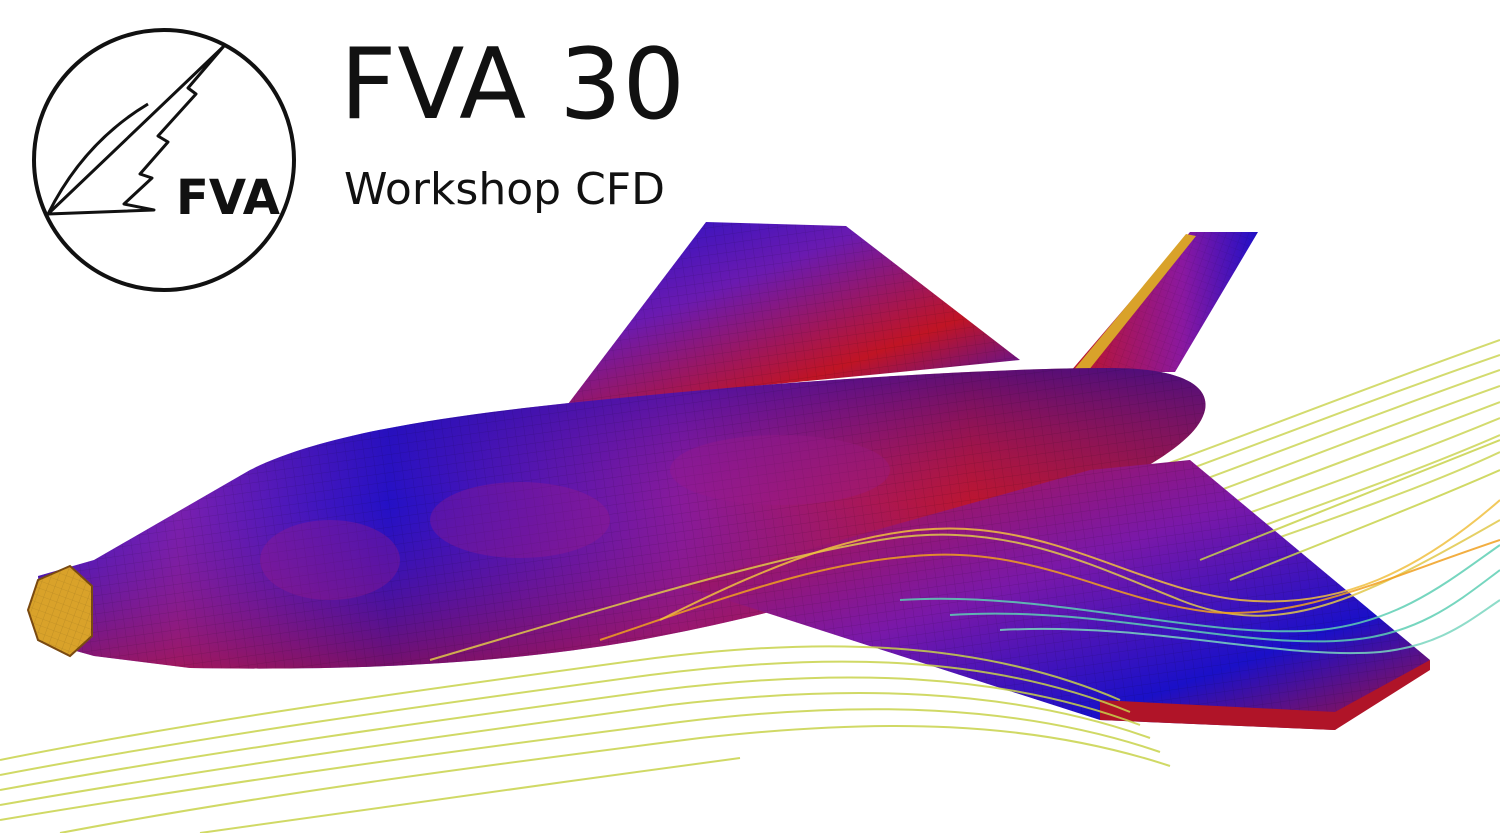 This screenshot has width=1500, height=833. Describe the element at coordinates (513, 85) in the screenshot. I see `page-title: FVA 30` at that location.